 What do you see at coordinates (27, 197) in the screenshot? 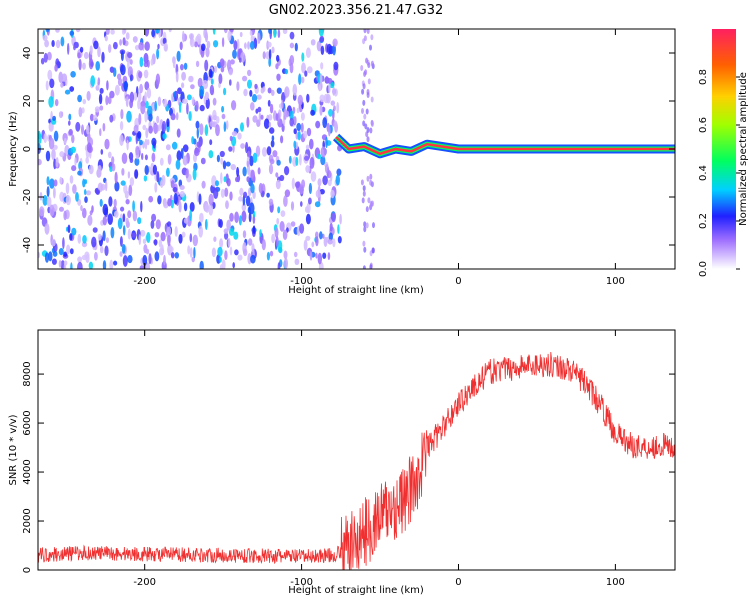
I see `spectrogram-ytick-label: -20` at bounding box center [27, 197].